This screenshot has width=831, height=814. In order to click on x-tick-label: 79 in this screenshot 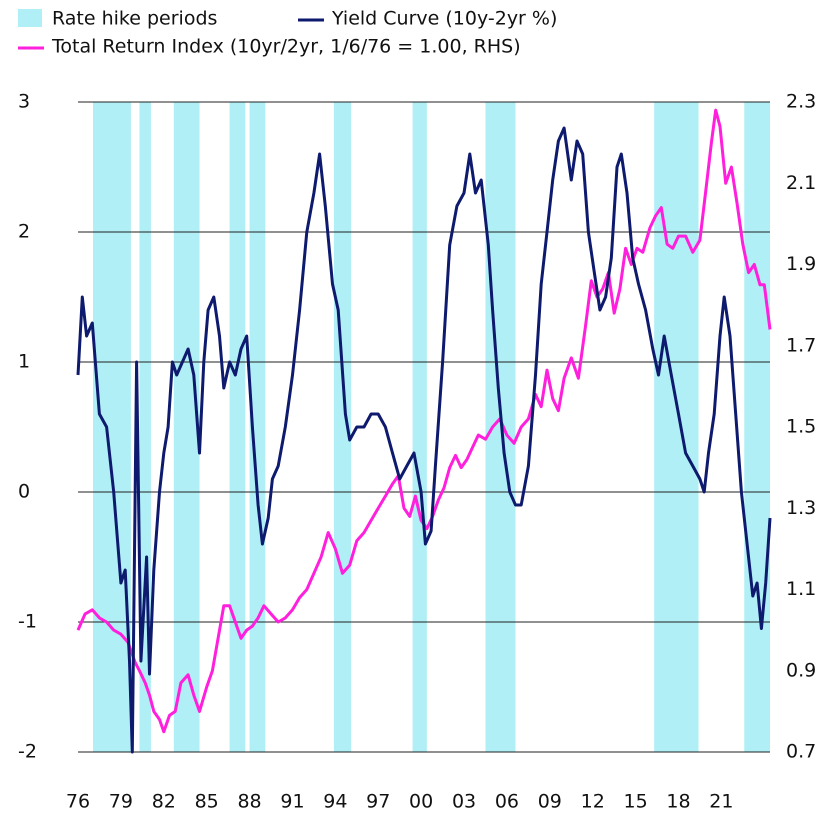, I will do `click(121, 802)`.